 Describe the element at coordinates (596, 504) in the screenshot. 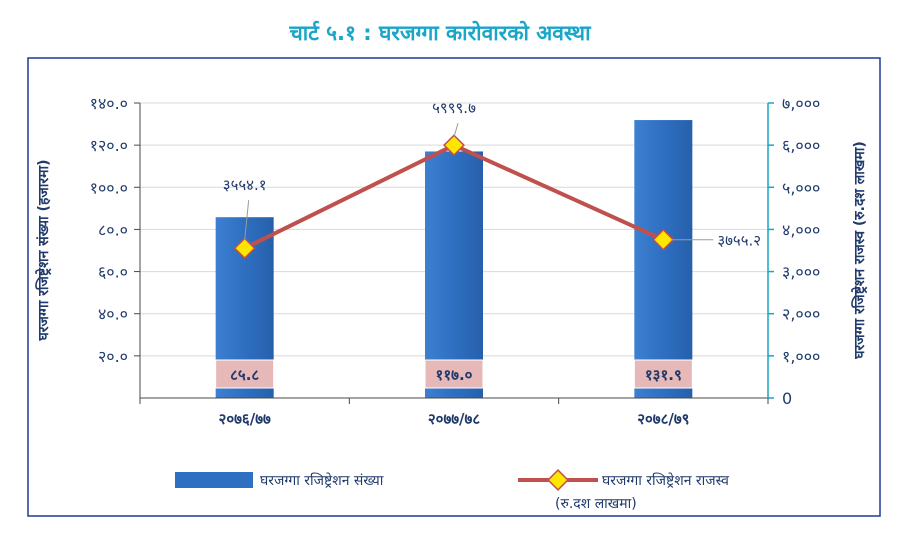

I see `legend-line-note: (रु.दश लाखमा)` at that location.